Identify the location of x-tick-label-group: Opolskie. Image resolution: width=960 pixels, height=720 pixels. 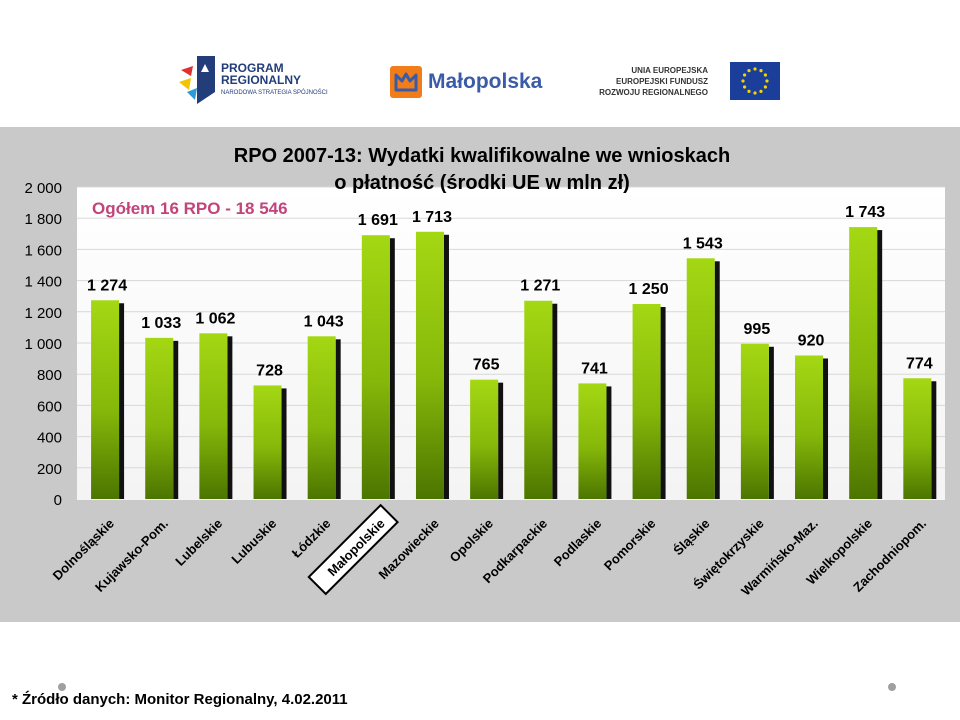
(471, 540).